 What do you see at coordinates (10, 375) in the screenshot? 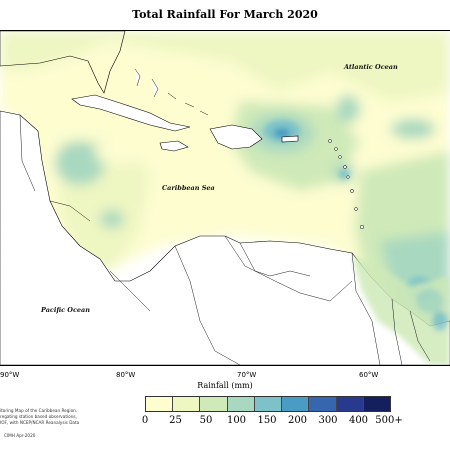
I see `longitude-label-90w: 90°W` at bounding box center [10, 375].